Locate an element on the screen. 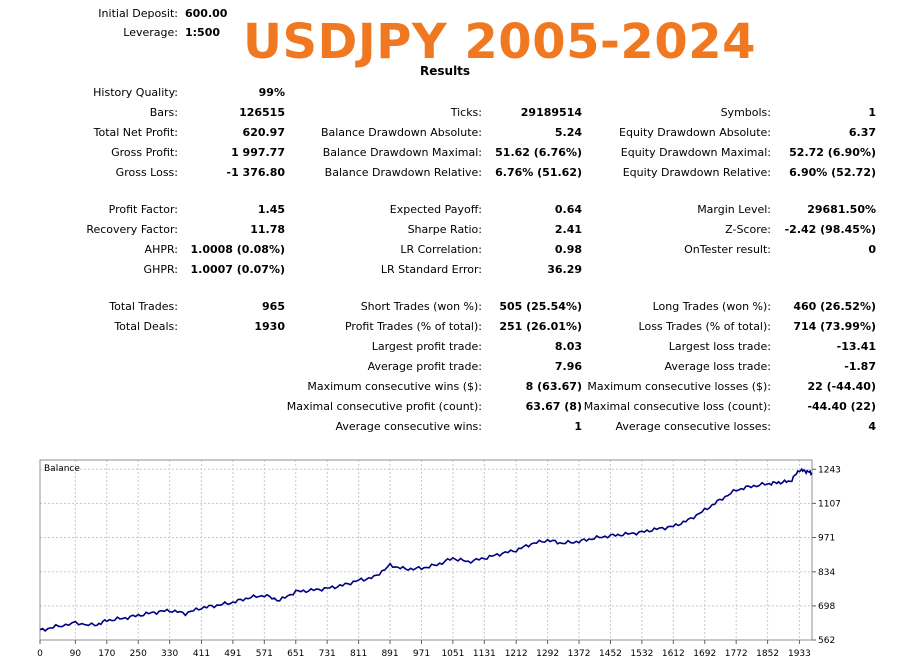 Image resolution: width=898 pixels, height=661 pixels. stat-label: Ticks: is located at coordinates (466, 112).